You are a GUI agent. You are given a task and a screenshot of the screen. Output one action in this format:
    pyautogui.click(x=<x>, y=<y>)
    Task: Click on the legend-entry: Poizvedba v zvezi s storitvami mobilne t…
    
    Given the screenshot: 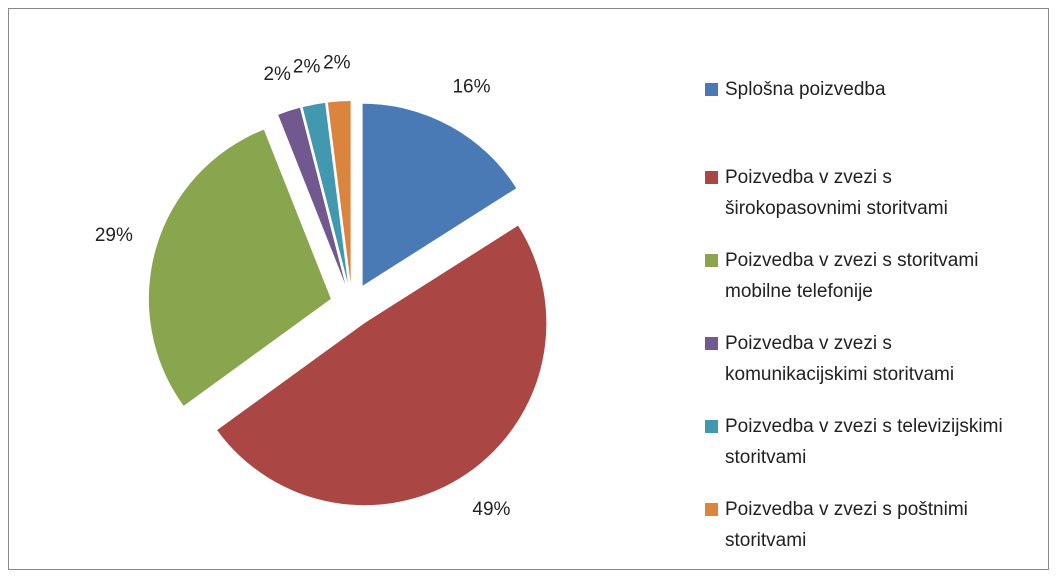 What is the action you would take?
    pyautogui.click(x=865, y=286)
    